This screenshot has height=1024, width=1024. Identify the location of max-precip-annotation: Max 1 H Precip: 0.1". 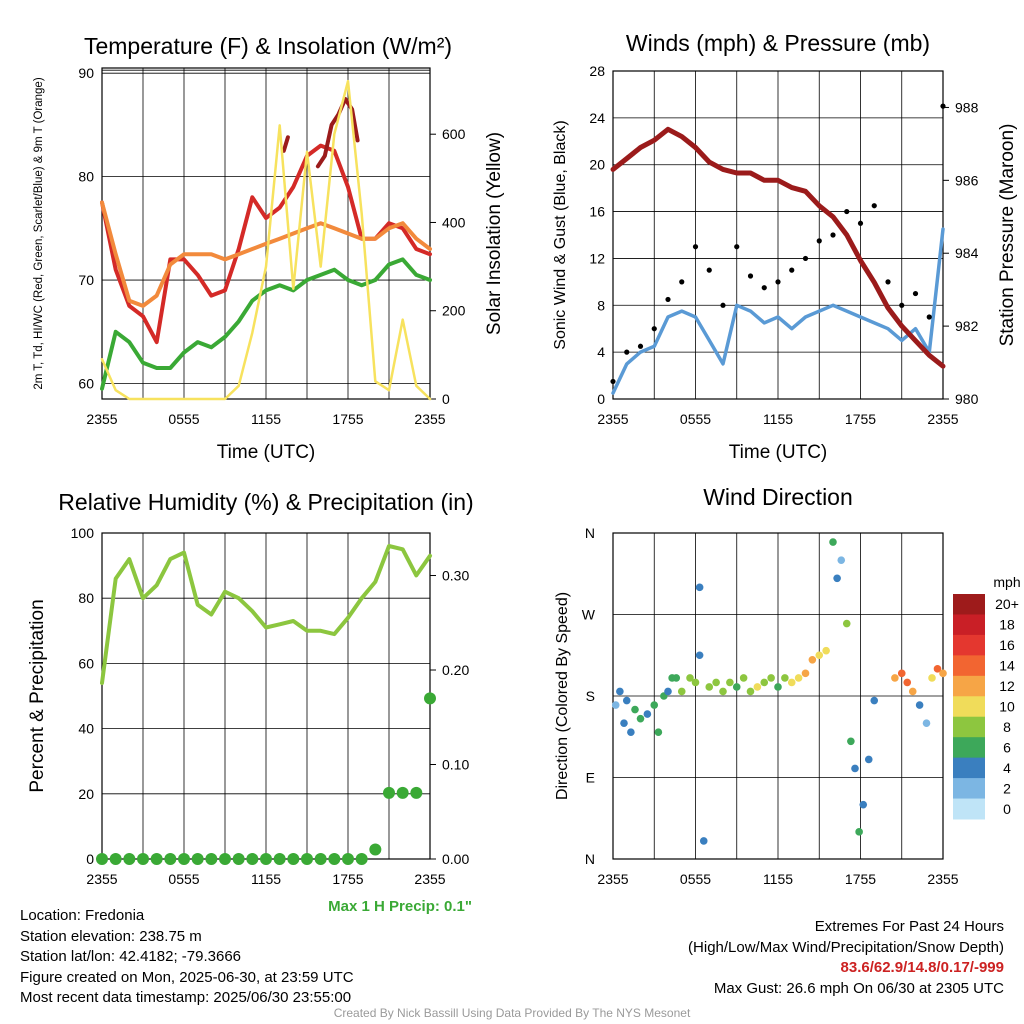
(400, 906).